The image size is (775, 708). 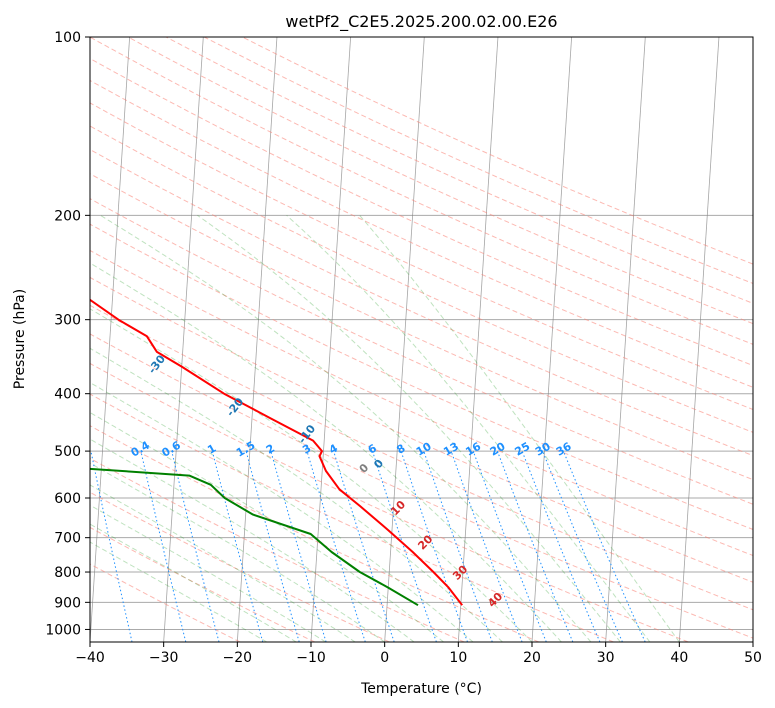 I want to click on chart-title: wetPf2_C2E5.2025.200.02.00.E26, so click(x=421, y=22).